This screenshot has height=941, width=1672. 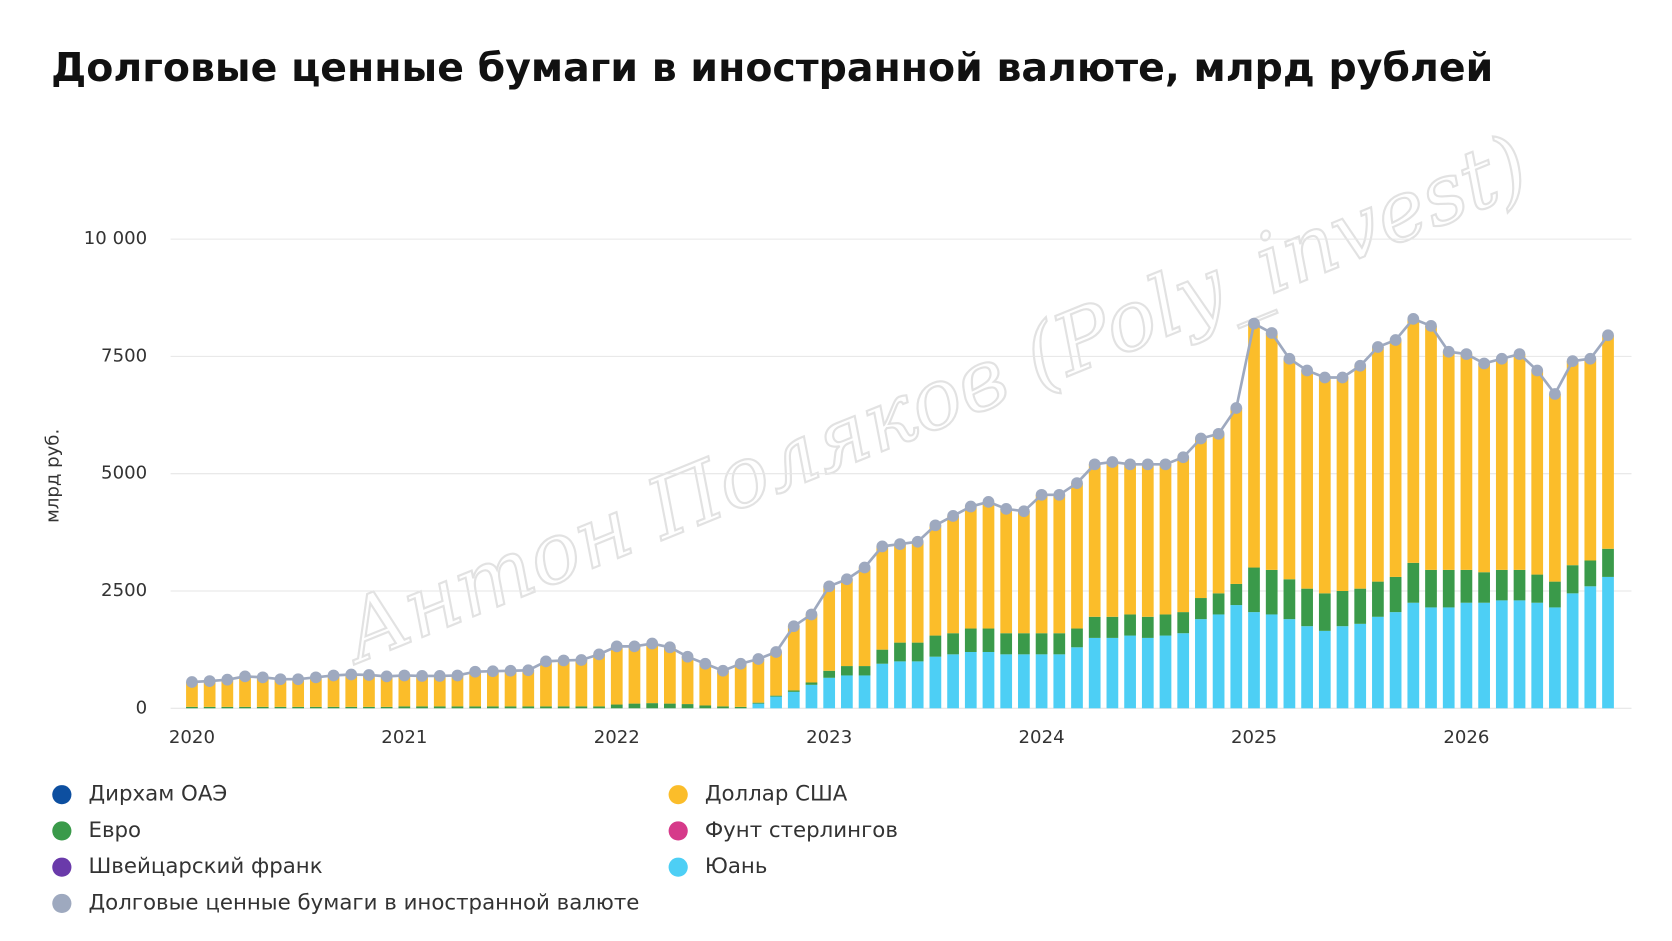 What do you see at coordinates (115, 238) in the screenshot?
I see `y-tick-label: 10 000` at bounding box center [115, 238].